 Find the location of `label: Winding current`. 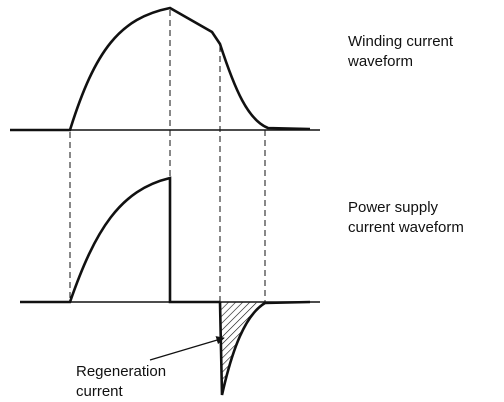

label: Winding current is located at coordinates (401, 41).